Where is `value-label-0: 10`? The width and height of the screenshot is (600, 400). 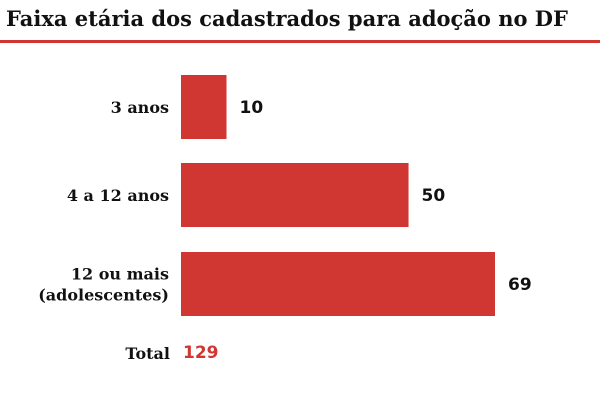
value-label-0: 10 is located at coordinates (252, 108).